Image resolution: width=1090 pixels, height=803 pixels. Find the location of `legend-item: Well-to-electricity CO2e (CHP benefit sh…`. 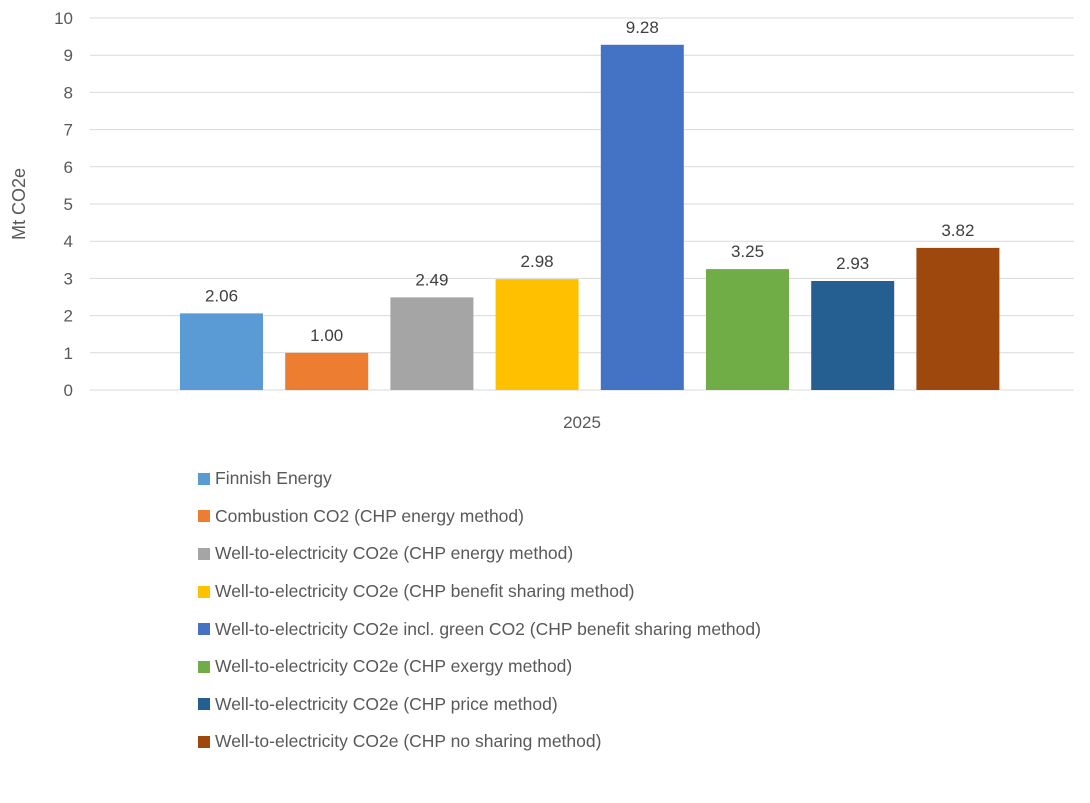

legend-item: Well-to-electricity CO2e (CHP benefit sh… is located at coordinates (479, 592).